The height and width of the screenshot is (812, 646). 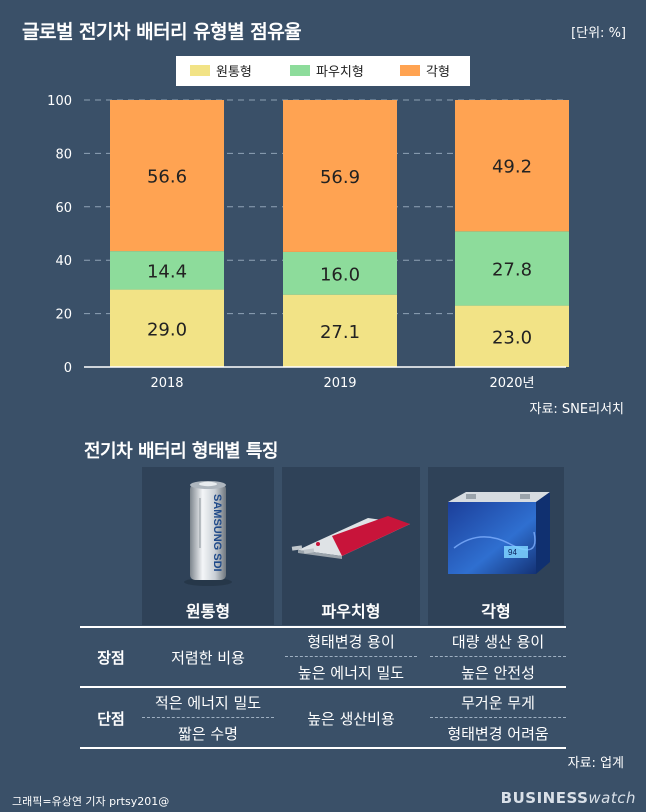 What do you see at coordinates (438, 72) in the screenshot?
I see `legend-label-2: 각형` at bounding box center [438, 72].